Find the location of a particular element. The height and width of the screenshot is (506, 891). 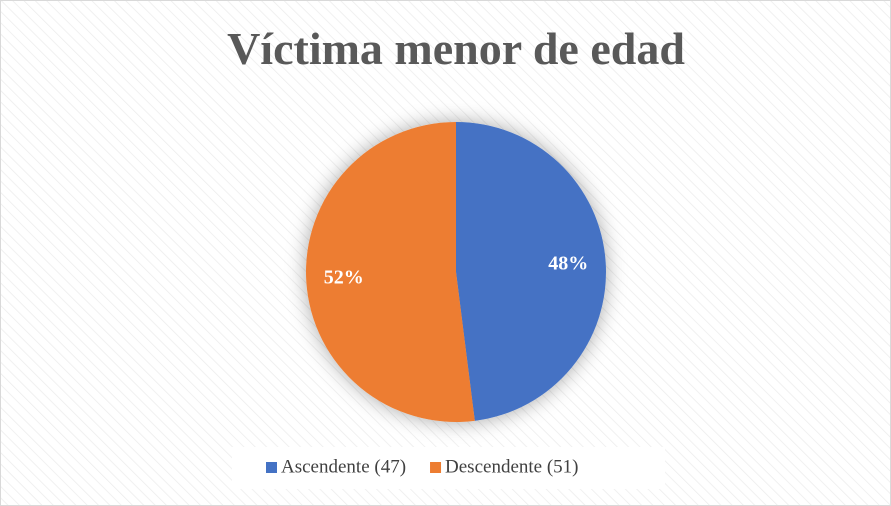

data-label: 52% is located at coordinates (344, 278).